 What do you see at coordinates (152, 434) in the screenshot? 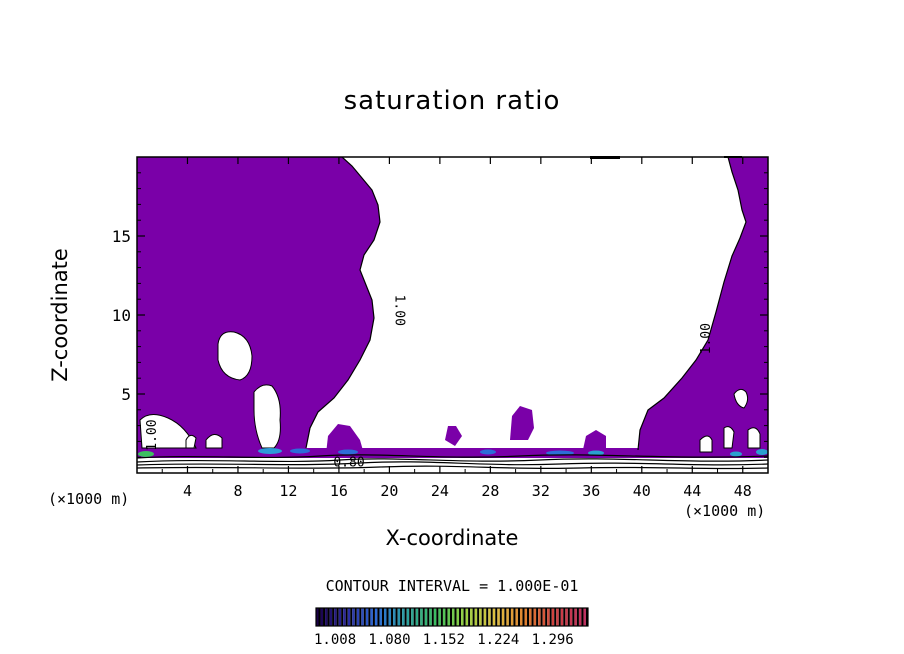
I see `contour-label-2: 1.00` at bounding box center [152, 434].